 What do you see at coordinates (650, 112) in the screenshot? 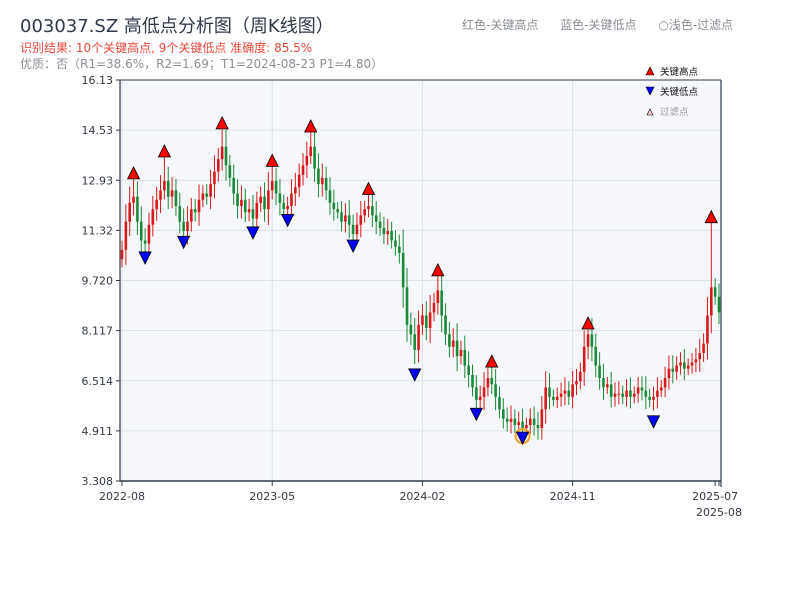
I see `legend-filtered-icon` at bounding box center [650, 112].